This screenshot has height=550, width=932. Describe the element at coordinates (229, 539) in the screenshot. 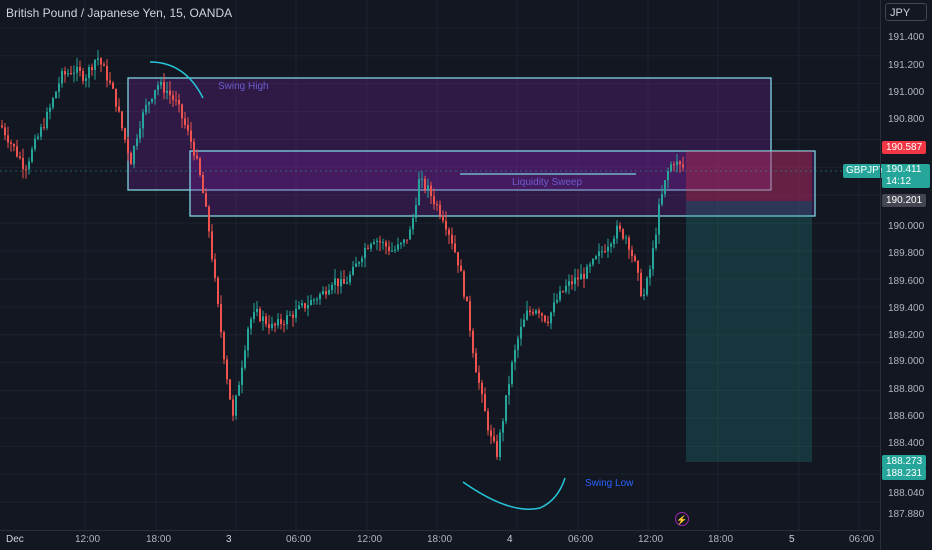

I see `x-tick: 3` at that location.